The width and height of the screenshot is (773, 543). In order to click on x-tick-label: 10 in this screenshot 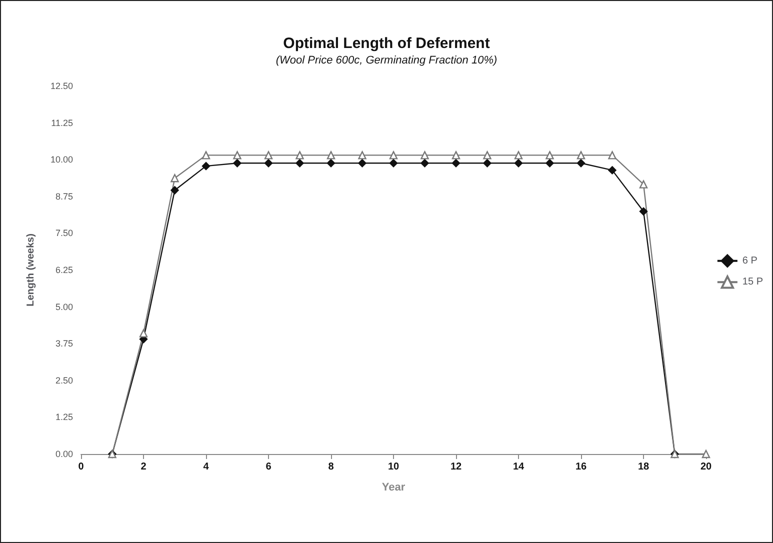, I will do `click(394, 467)`.